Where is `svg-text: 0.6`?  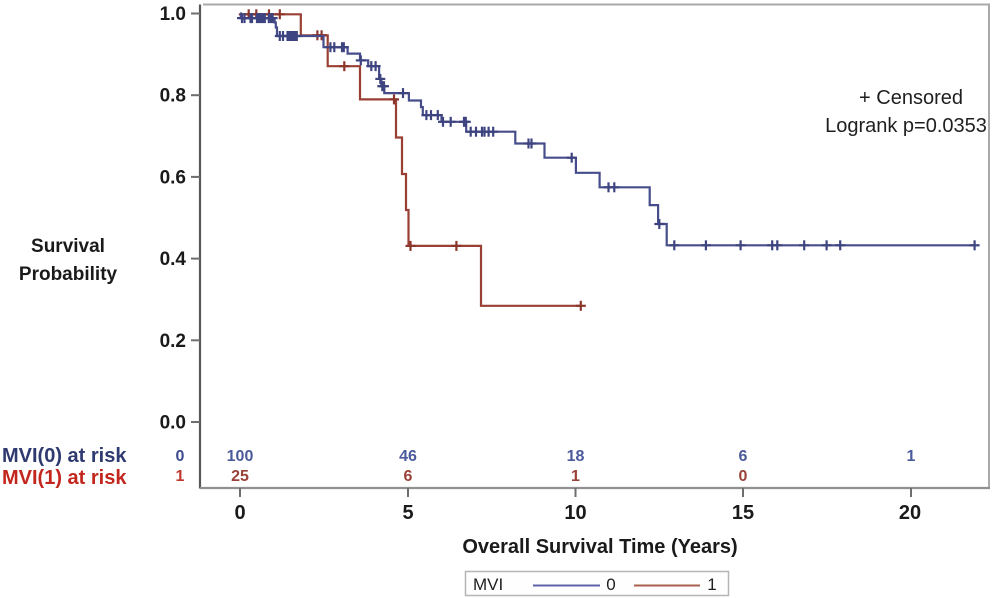
svg-text: 0.6 is located at coordinates (173, 177).